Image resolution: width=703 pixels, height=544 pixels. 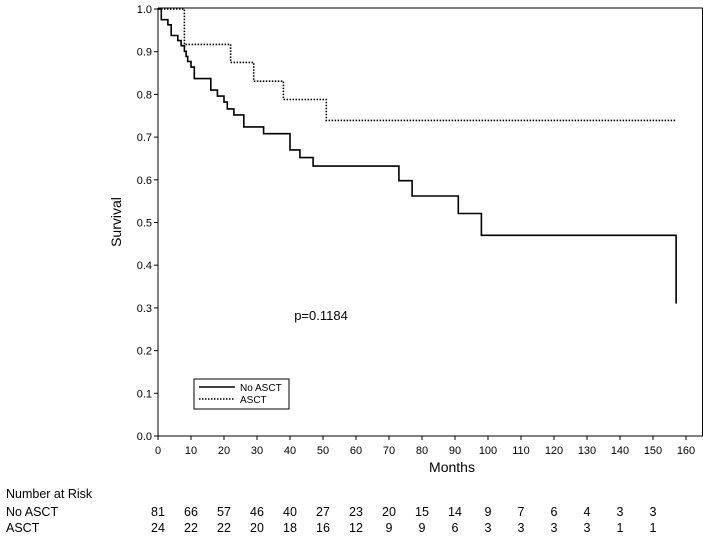 What do you see at coordinates (49, 494) in the screenshot?
I see `risk-table-title: Number at Risk` at bounding box center [49, 494].